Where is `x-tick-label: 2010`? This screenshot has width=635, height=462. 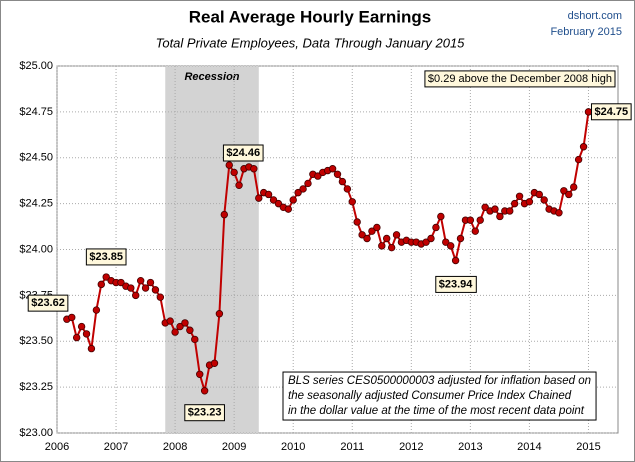 x-tick-label: 2010 is located at coordinates (293, 447).